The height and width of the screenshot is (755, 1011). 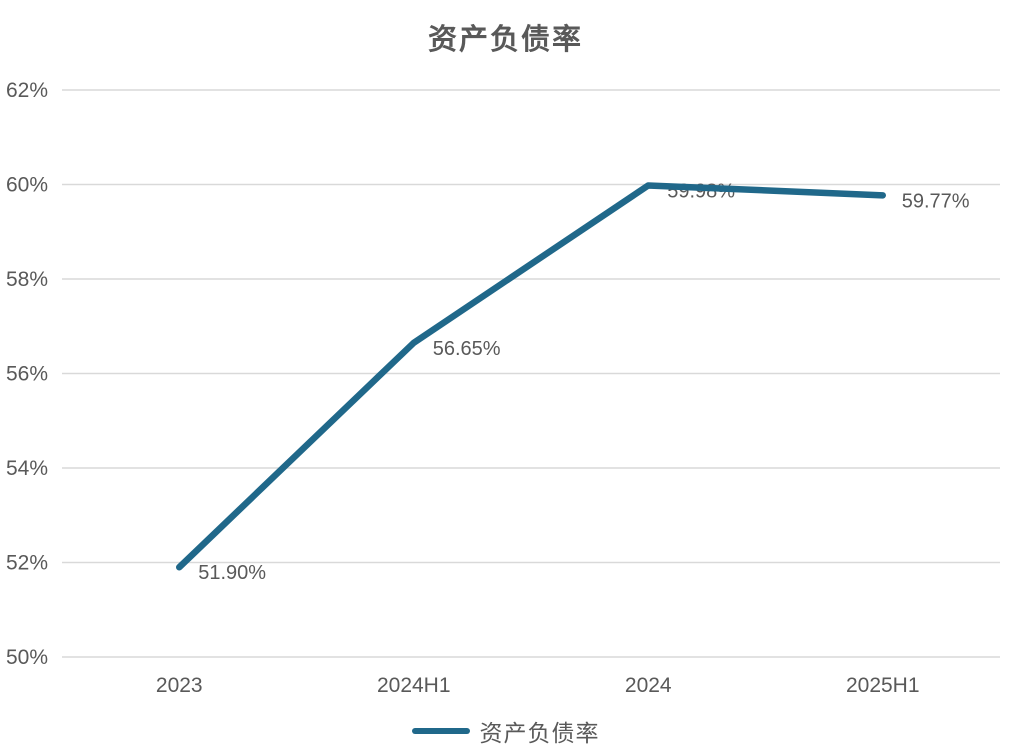 What do you see at coordinates (27, 185) in the screenshot?
I see `y-axis-tick-label: 60%` at bounding box center [27, 185].